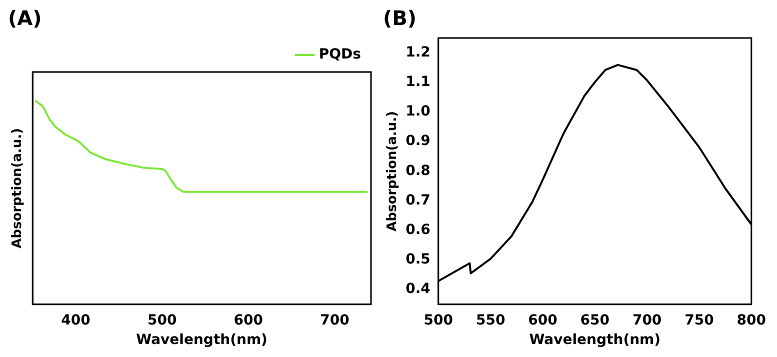  I want to click on y-tick-label: 0.7, so click(418, 200).